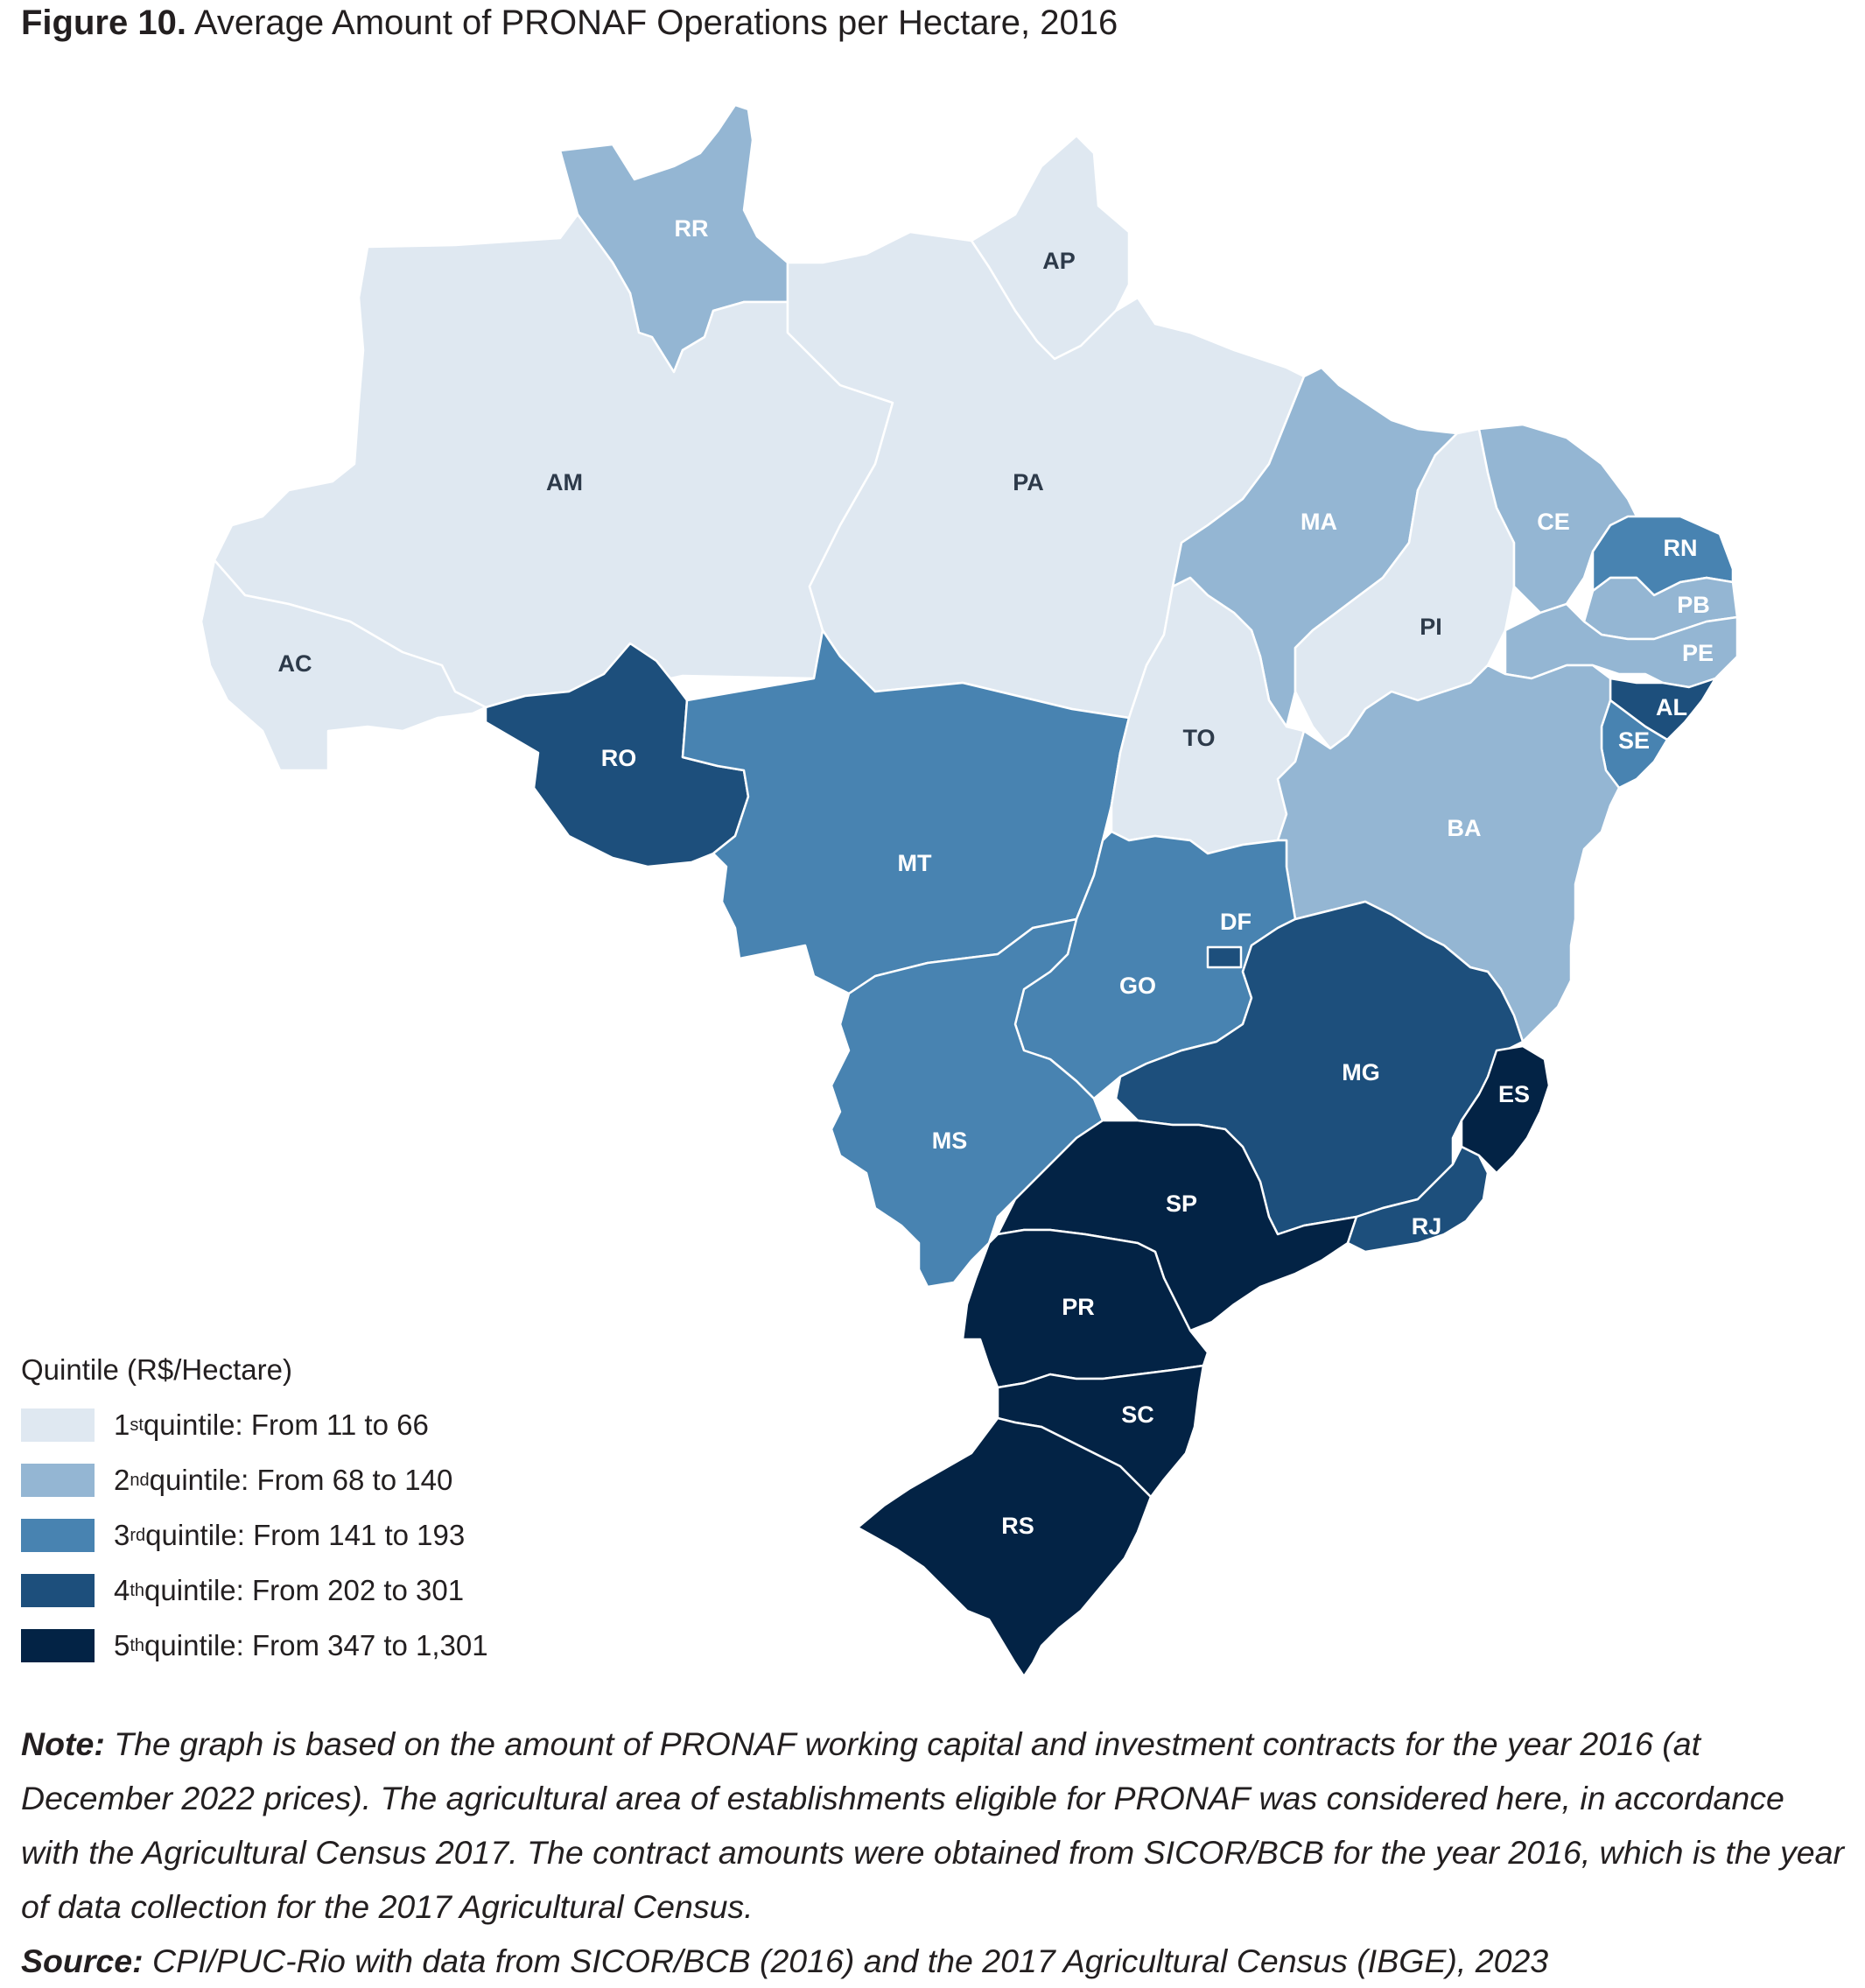  I want to click on legend-ordinal: 2, so click(122, 1481).